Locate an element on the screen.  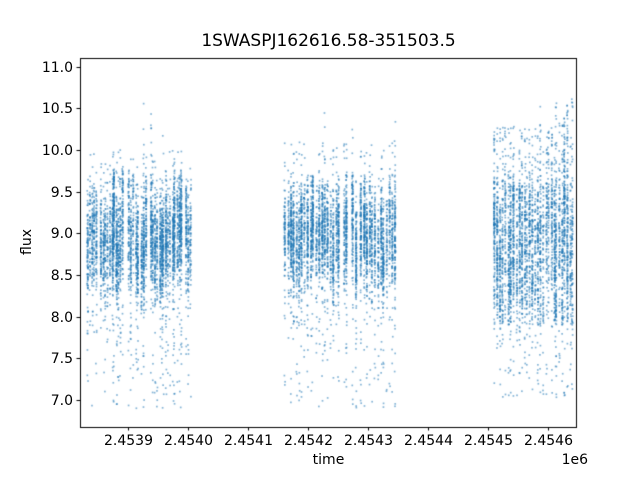
y-tick-label: 11.0 is located at coordinates (57, 67).